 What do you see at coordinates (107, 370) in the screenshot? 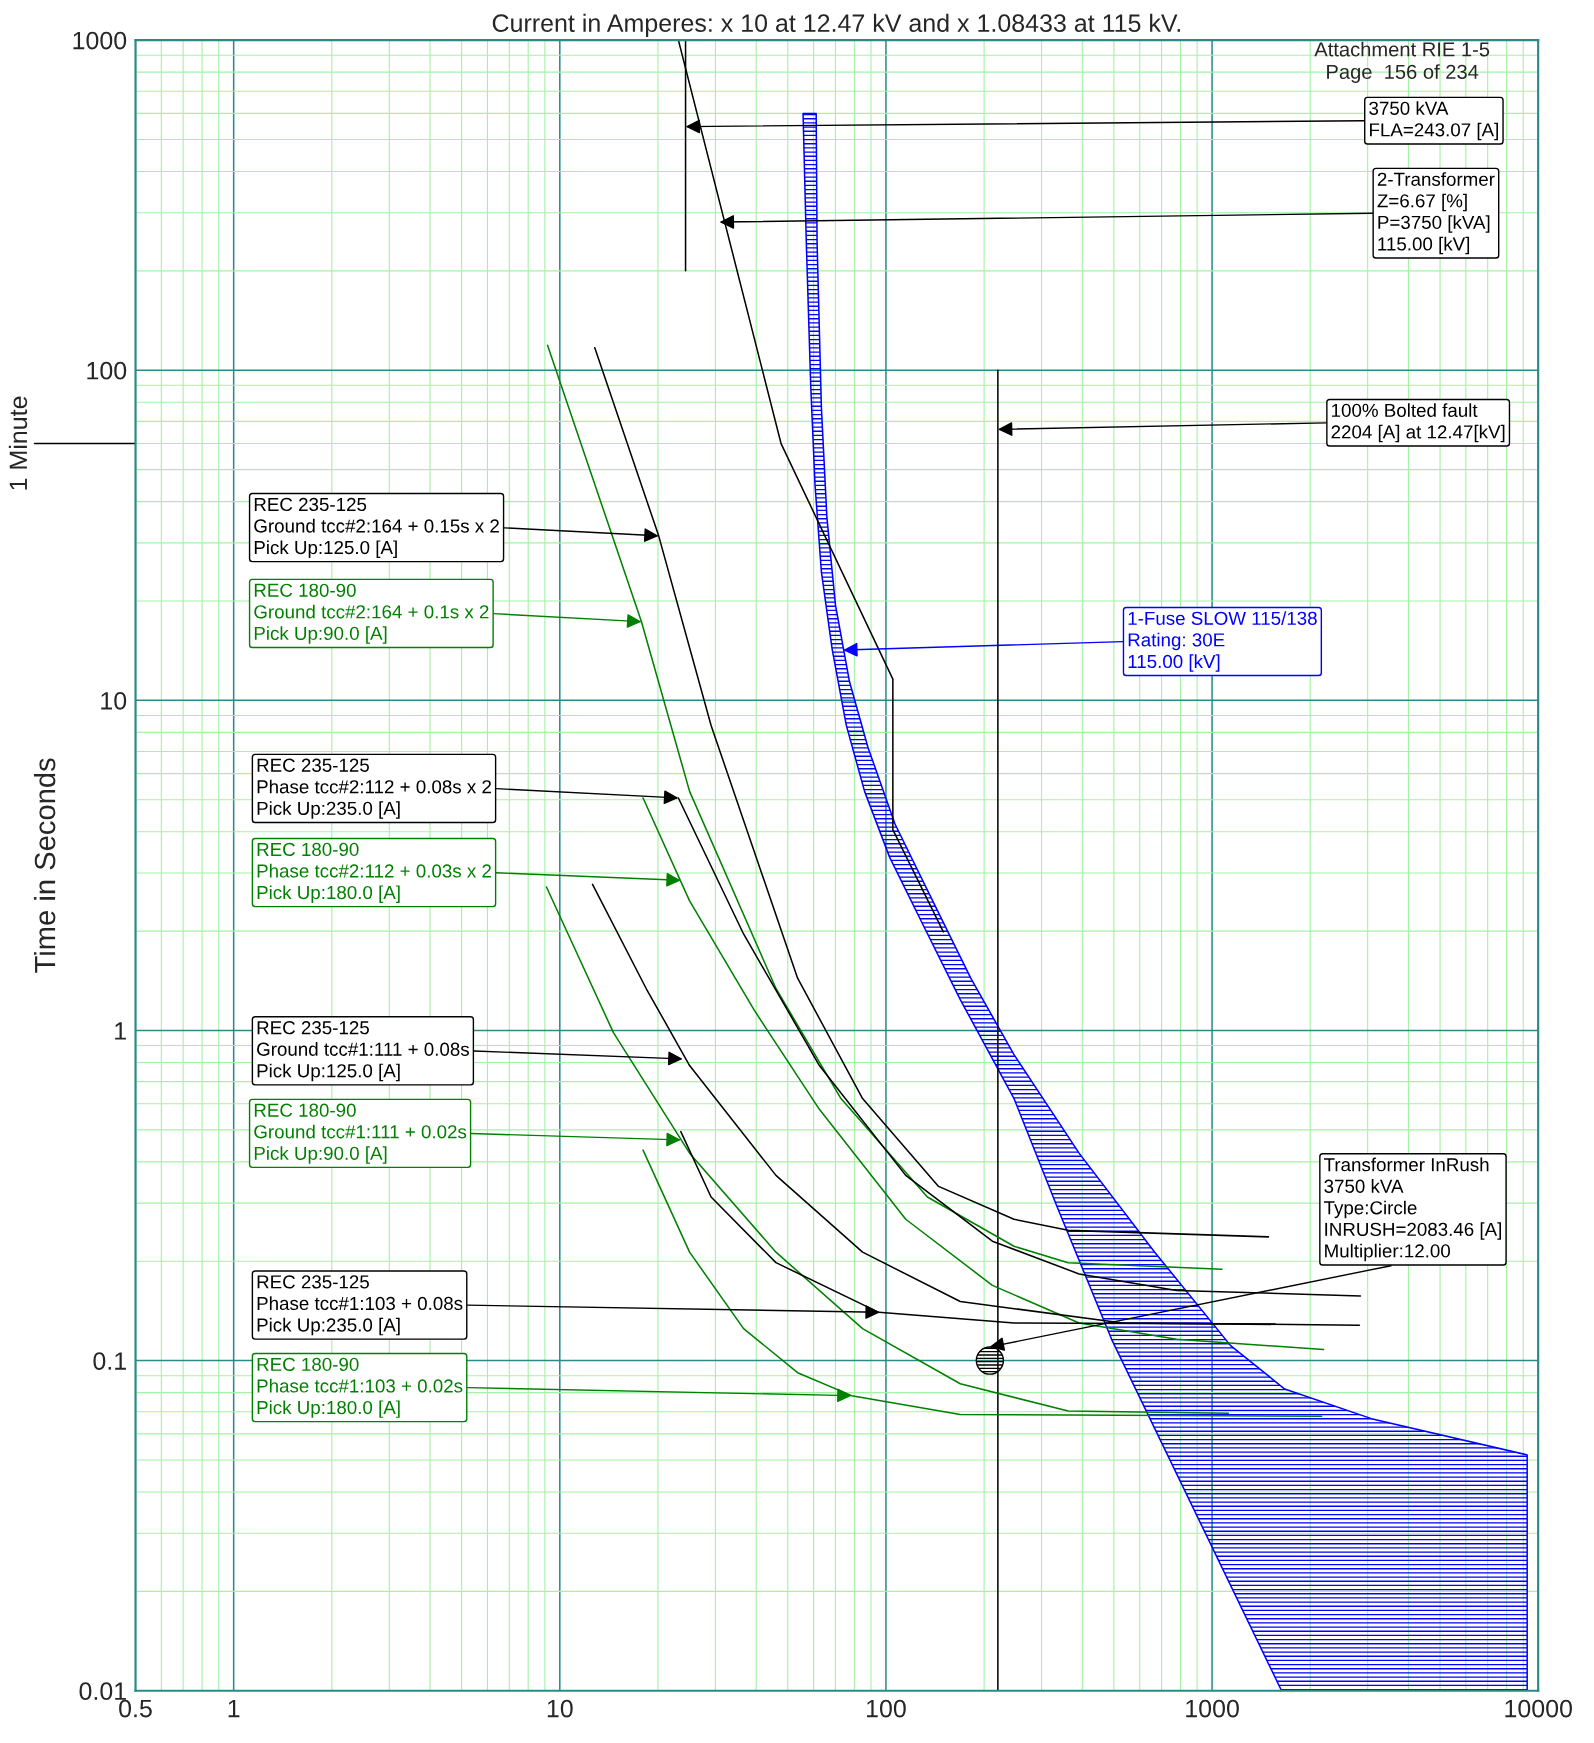
I see `y-tick-label: 100` at bounding box center [107, 370].